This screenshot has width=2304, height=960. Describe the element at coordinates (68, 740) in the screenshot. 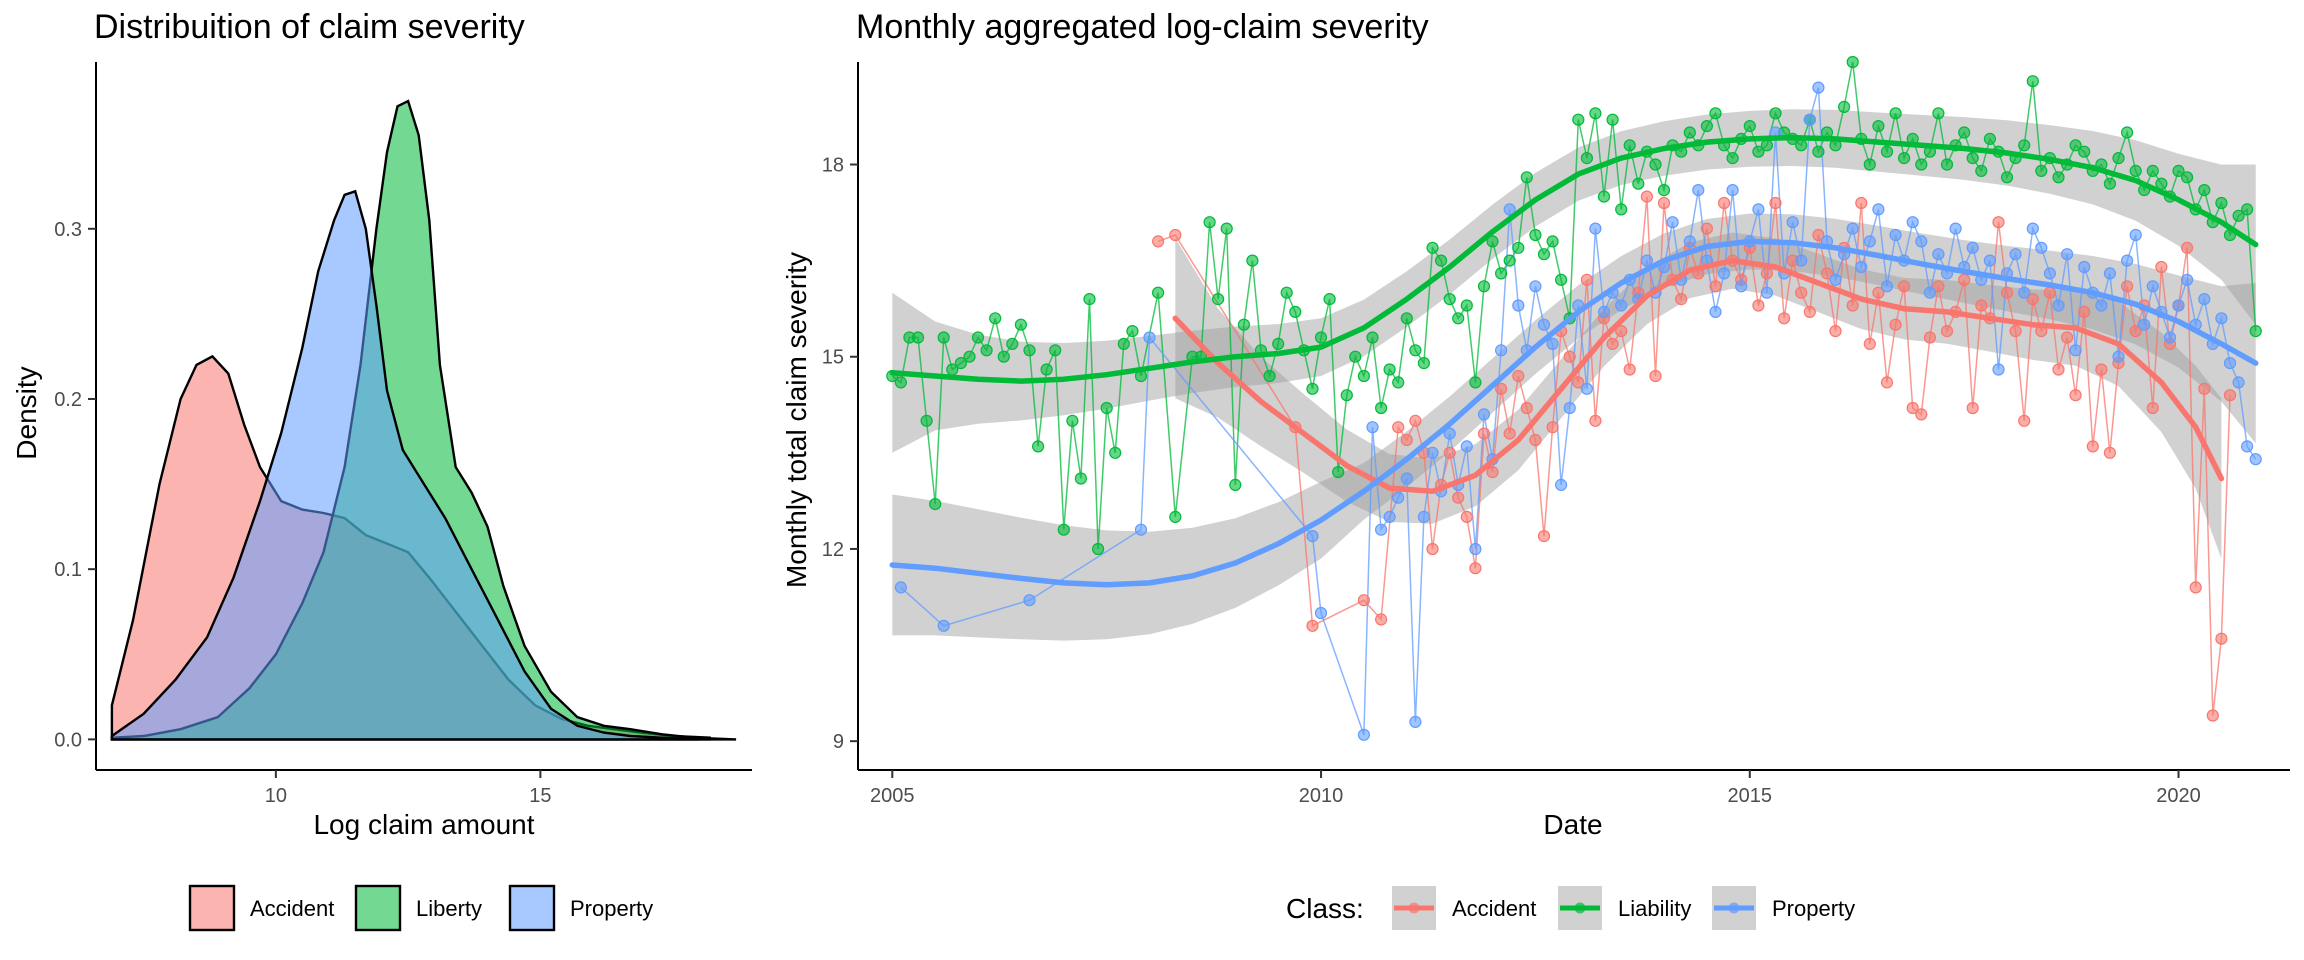

I see `density-y-tick-label: 0.0` at that location.